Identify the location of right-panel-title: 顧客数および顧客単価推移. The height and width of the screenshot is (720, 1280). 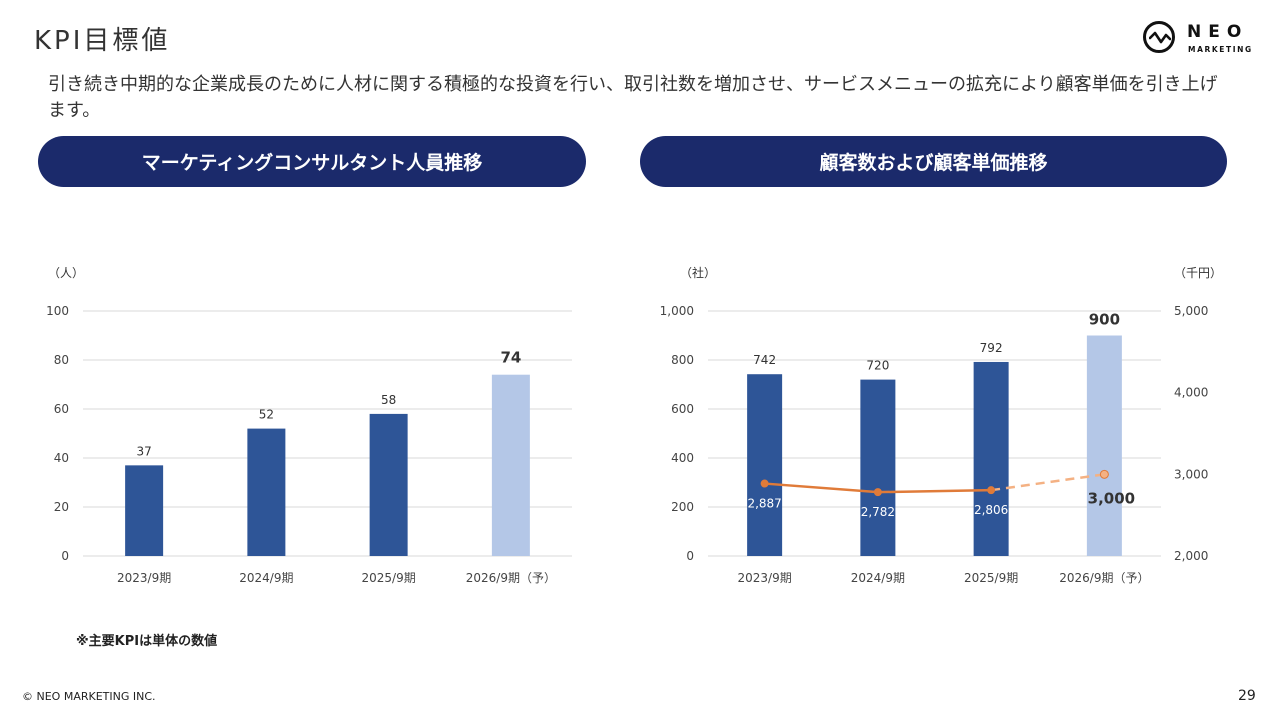
(933, 161).